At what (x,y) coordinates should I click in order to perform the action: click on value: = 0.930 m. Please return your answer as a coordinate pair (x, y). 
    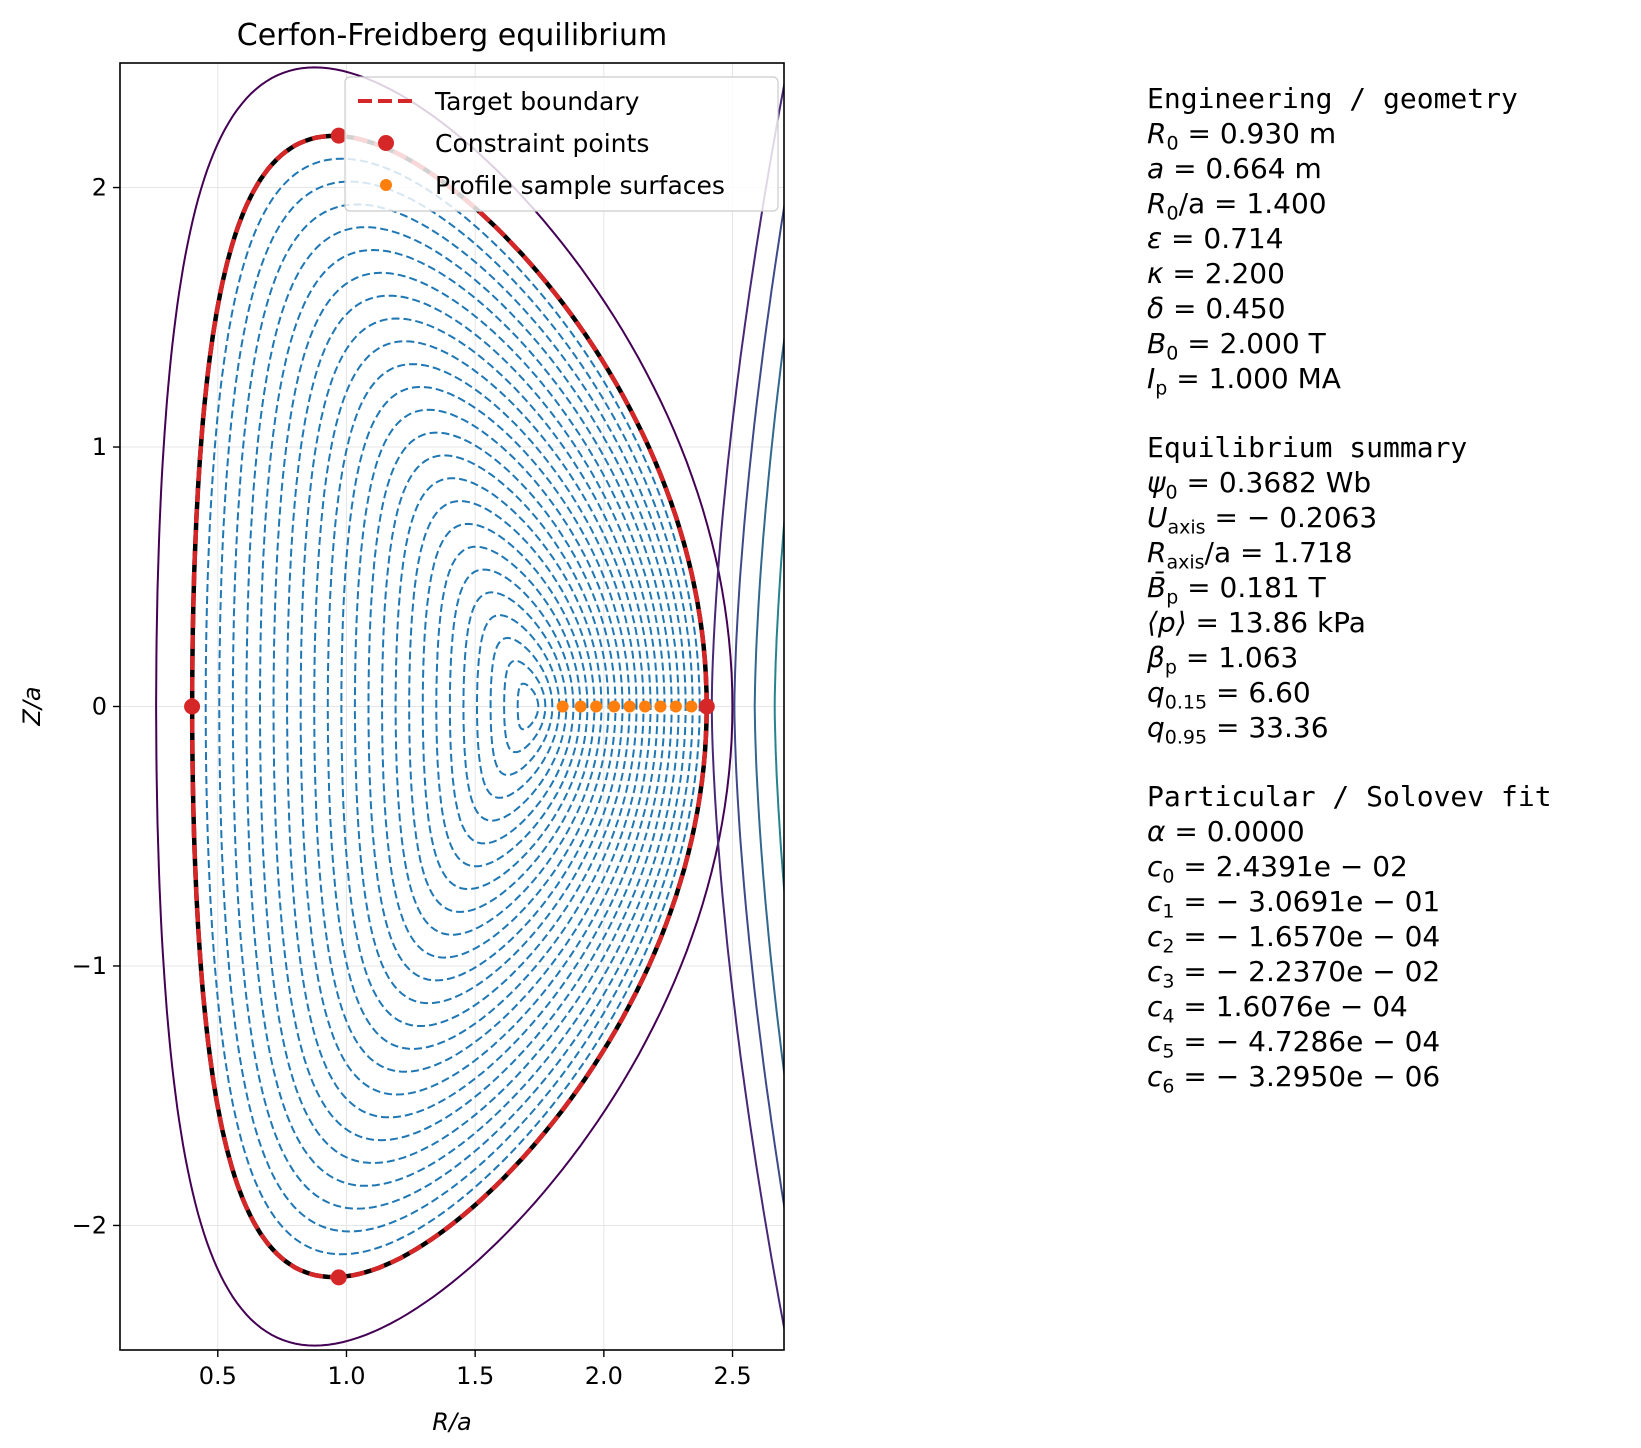
    Looking at the image, I should click on (1257, 133).